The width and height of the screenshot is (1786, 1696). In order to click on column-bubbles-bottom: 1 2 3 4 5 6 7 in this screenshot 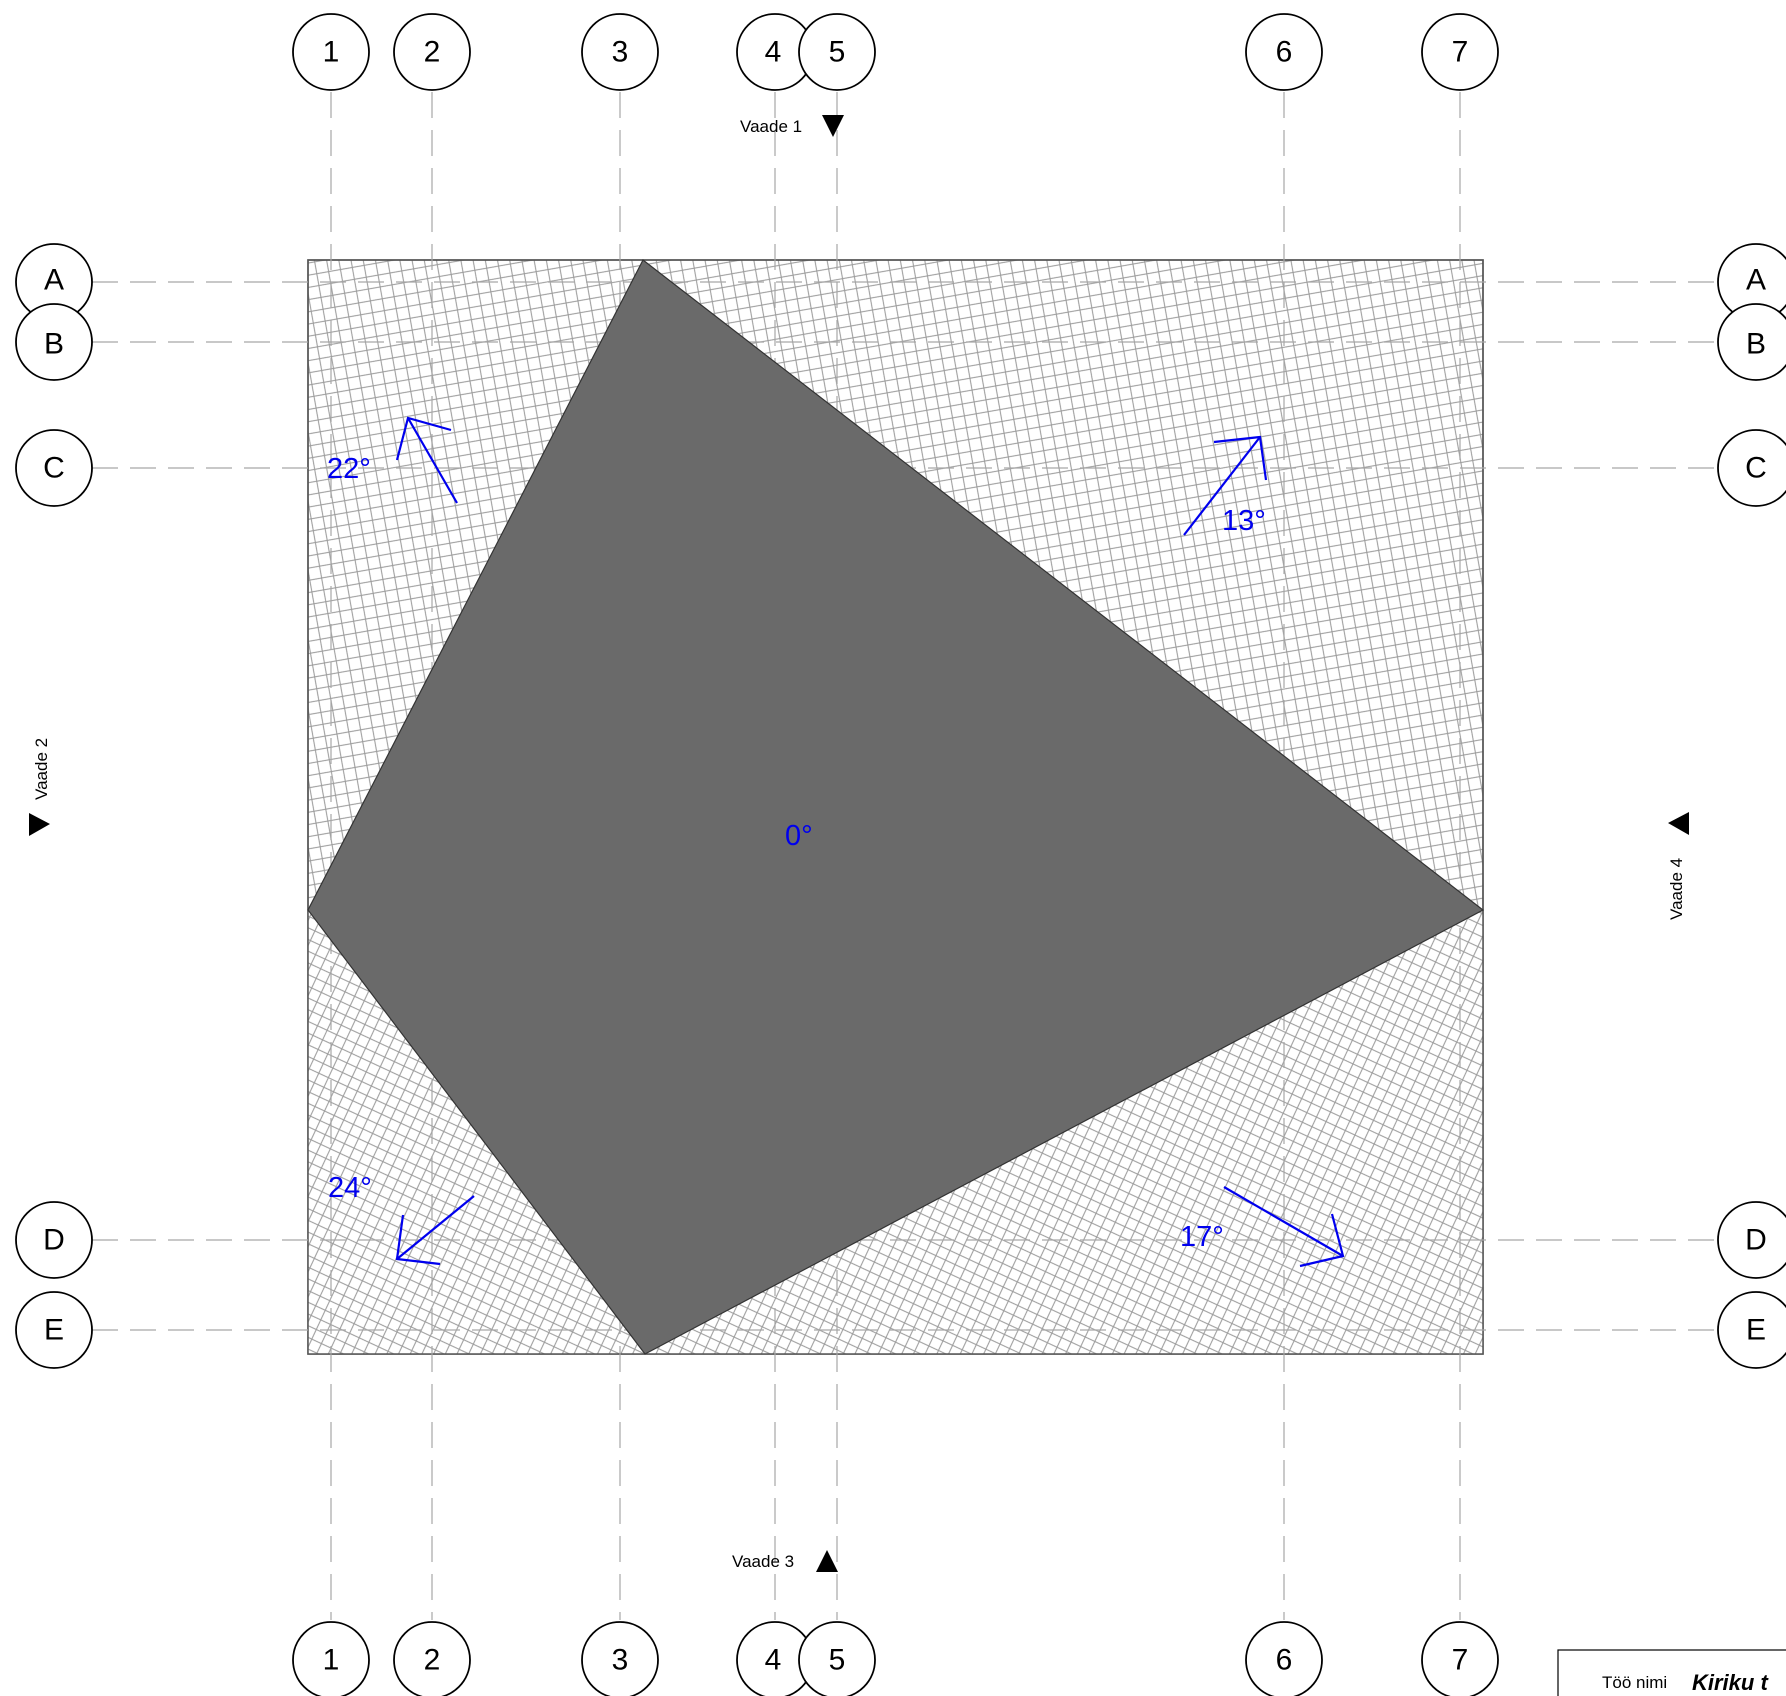, I will do `click(895, 1658)`.